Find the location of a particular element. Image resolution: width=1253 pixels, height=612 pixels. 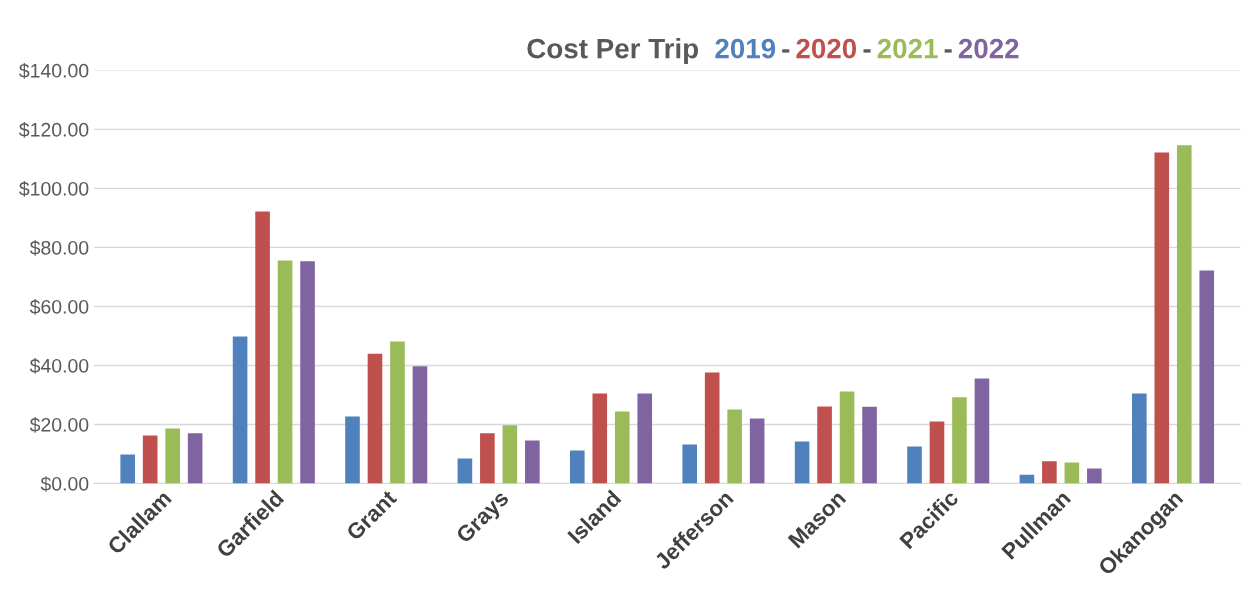

y-tick-label: $60.00 is located at coordinates (59, 307).